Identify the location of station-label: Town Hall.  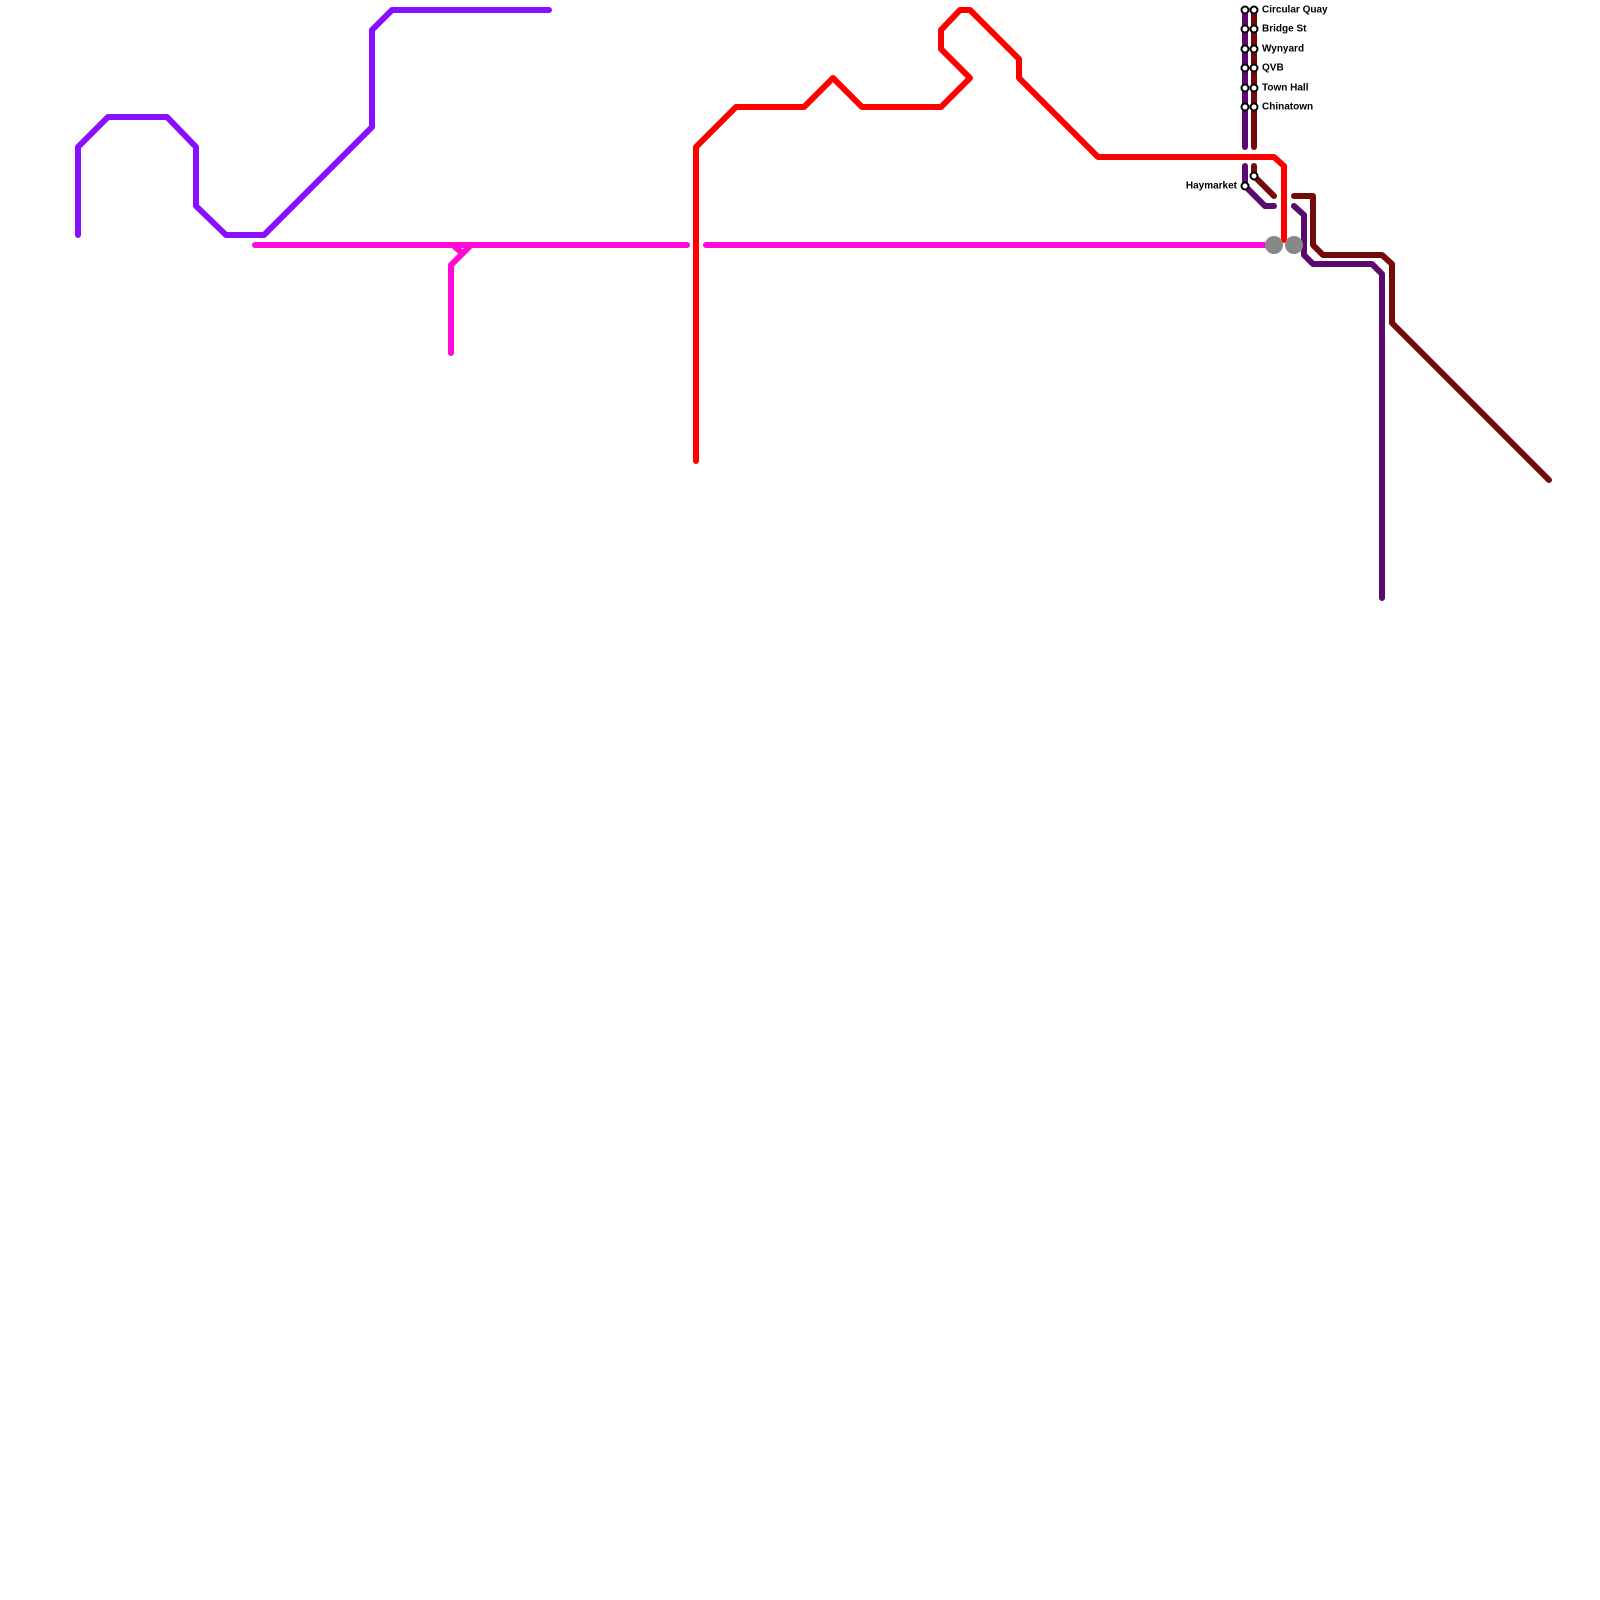
(1285, 88).